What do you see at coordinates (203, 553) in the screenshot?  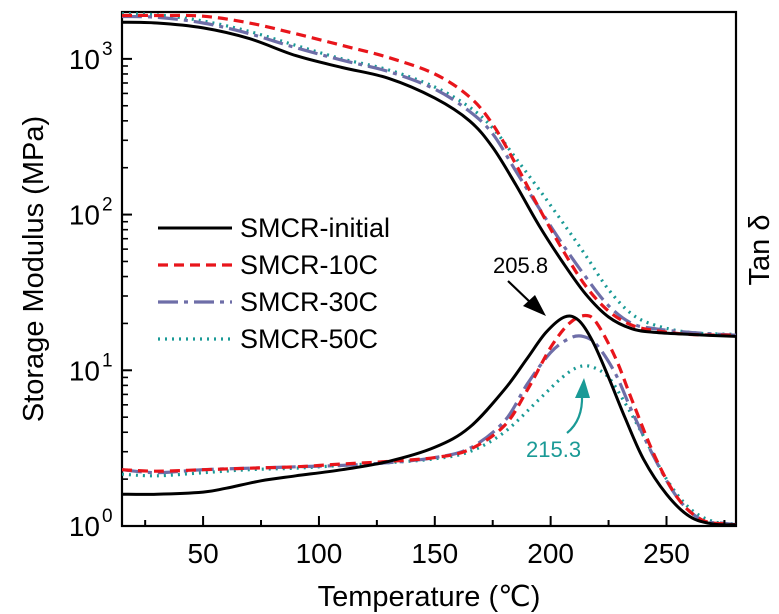 I see `x-tick-label: 50` at bounding box center [203, 553].